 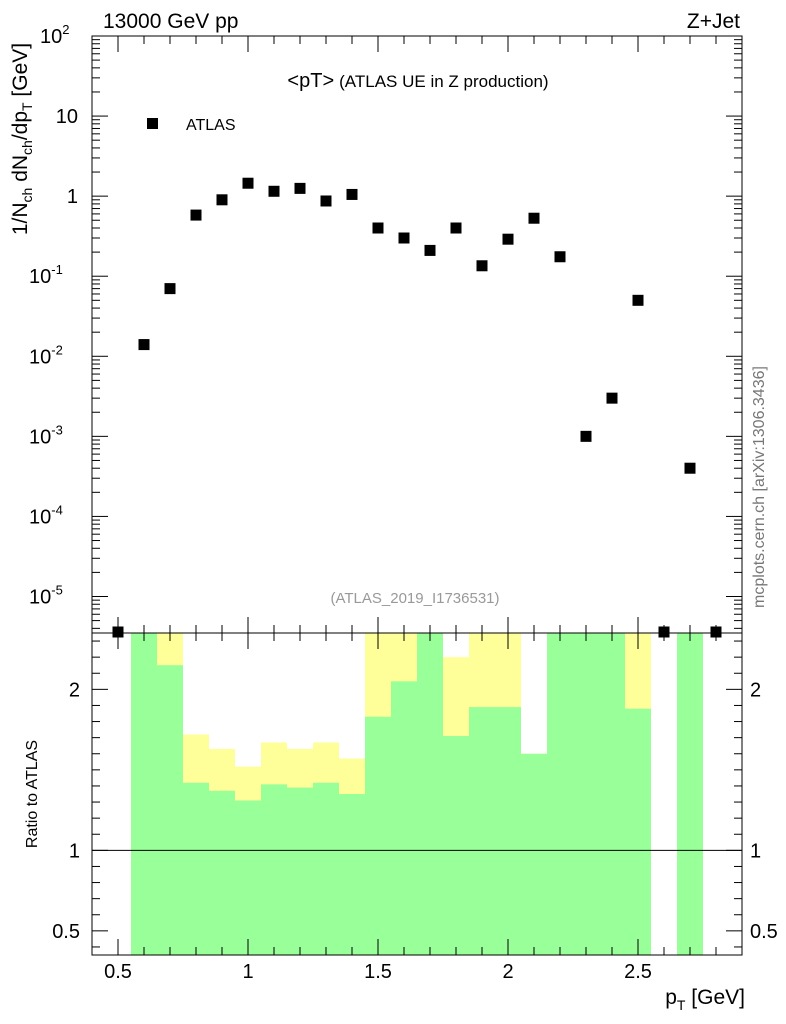 I want to click on y-tick-label: 10², so click(x=54, y=35).